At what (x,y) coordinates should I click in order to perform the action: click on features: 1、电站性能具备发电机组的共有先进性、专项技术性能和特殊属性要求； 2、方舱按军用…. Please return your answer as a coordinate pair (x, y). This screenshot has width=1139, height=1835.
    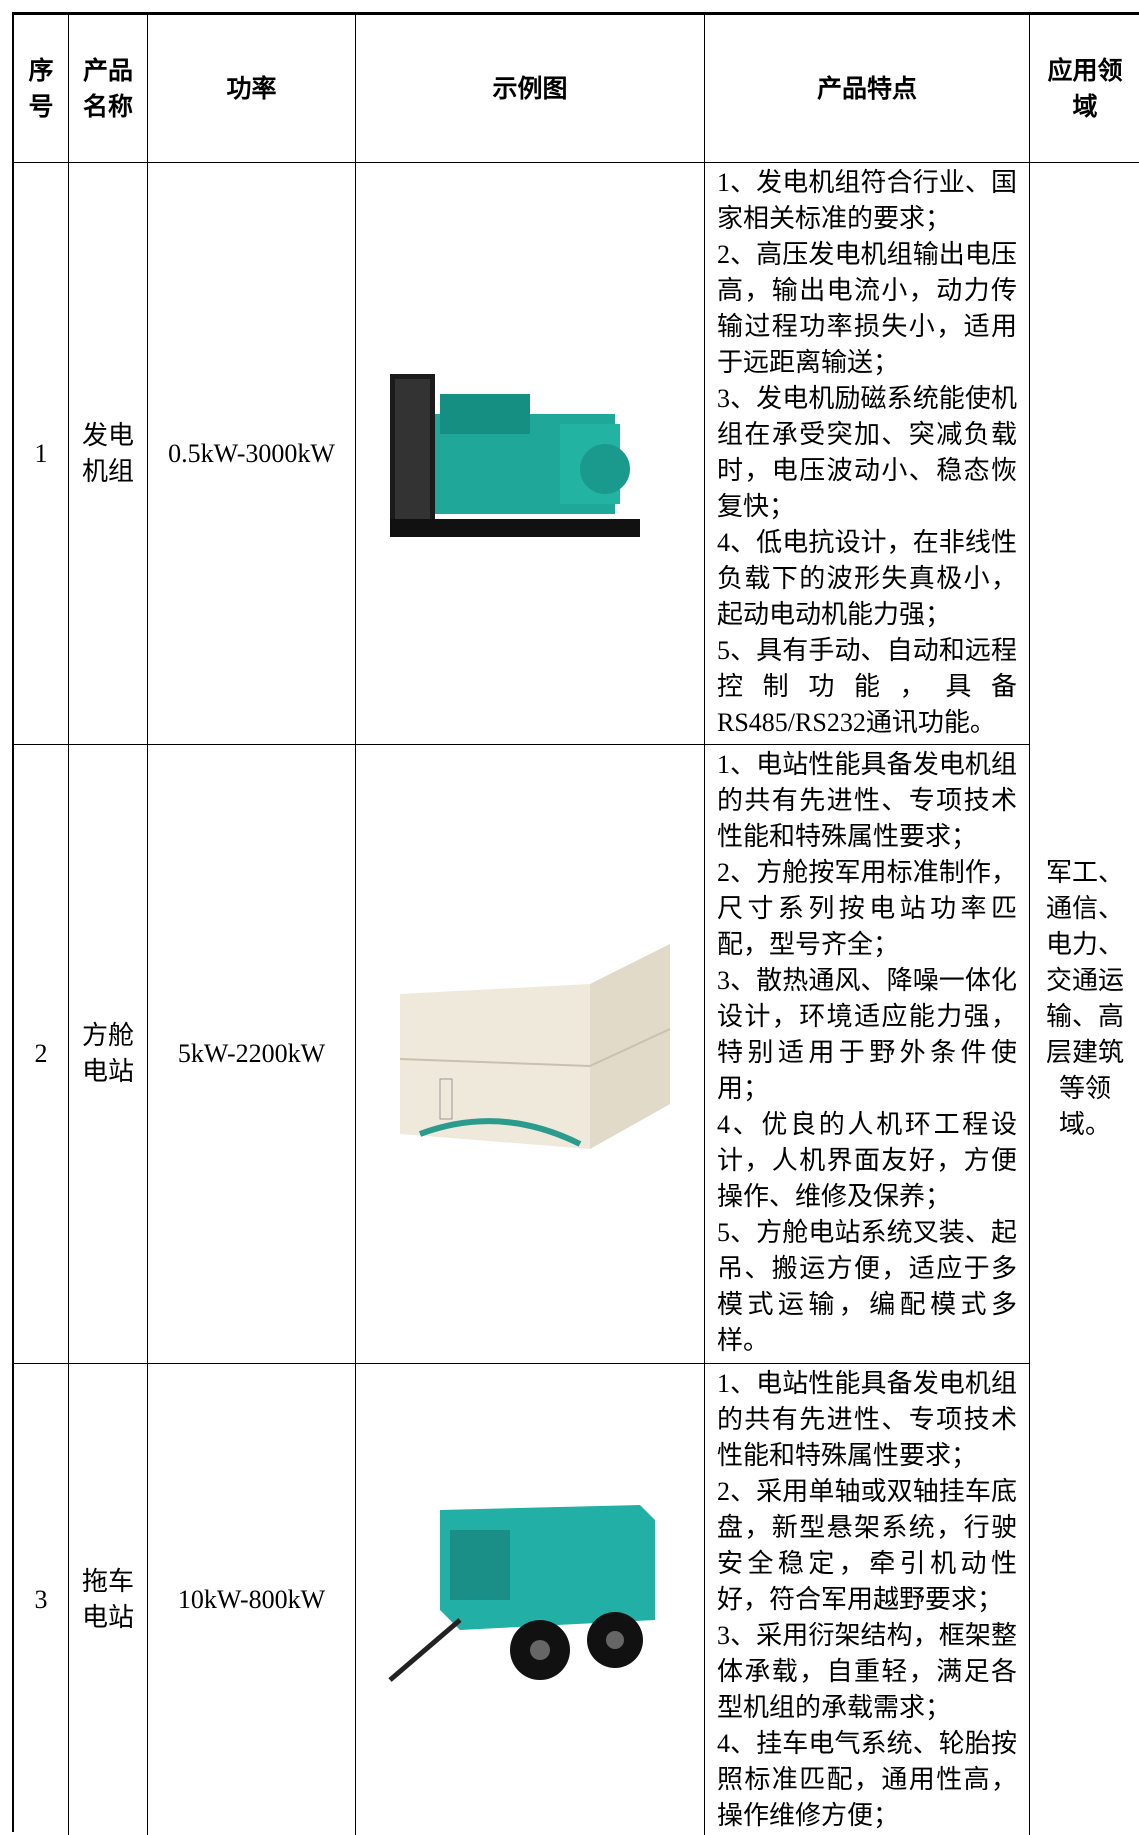
    Looking at the image, I should click on (867, 1054).